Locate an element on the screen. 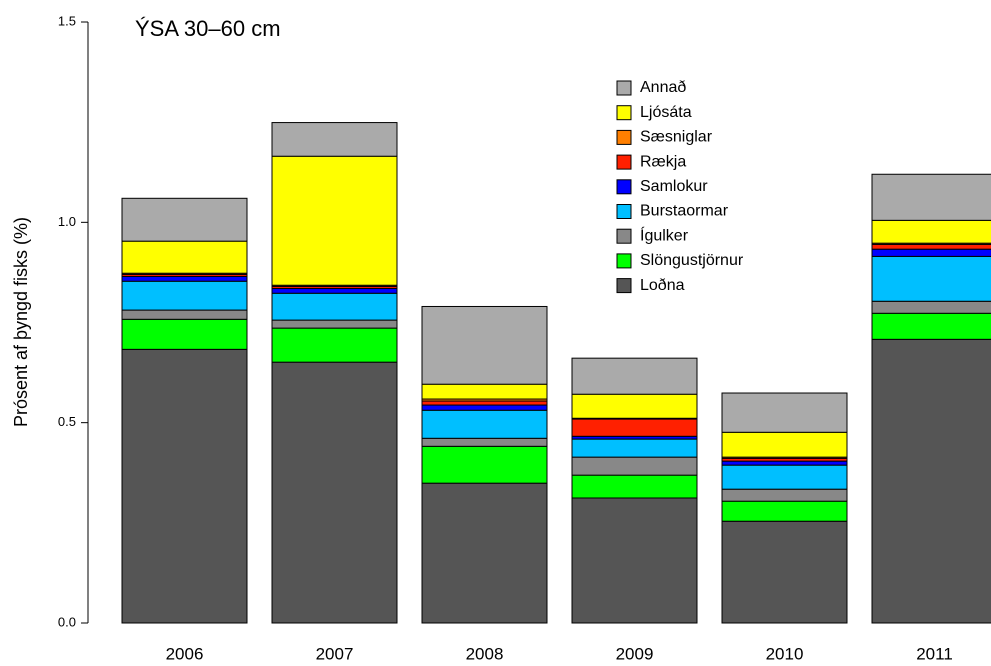  legend-label: Annað is located at coordinates (663, 87).